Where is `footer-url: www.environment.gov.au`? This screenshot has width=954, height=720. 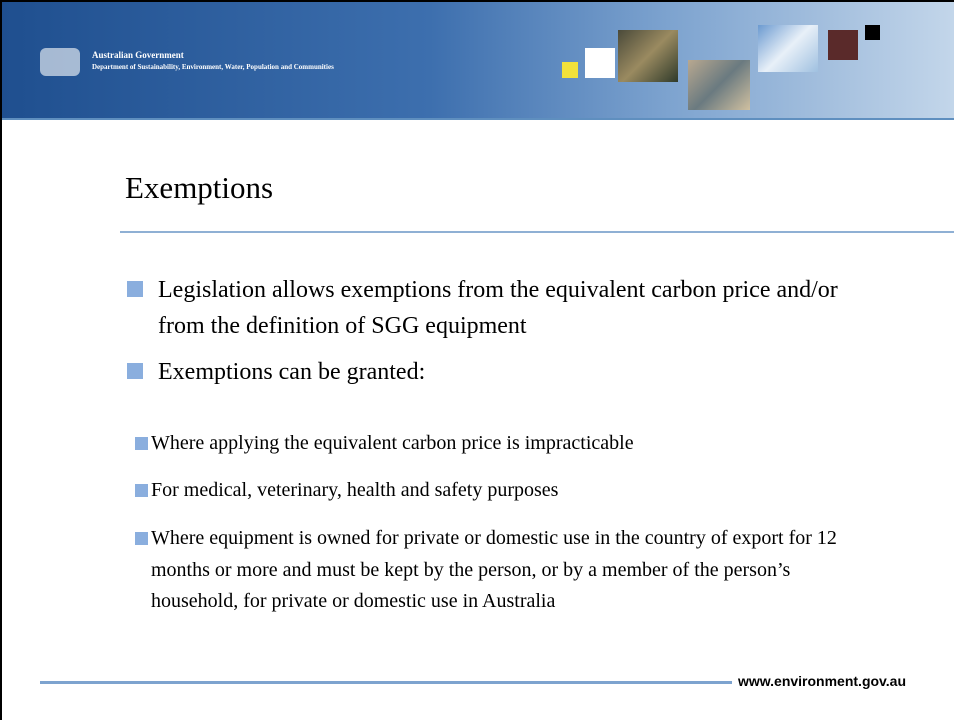 footer-url: www.environment.gov.au is located at coordinates (822, 681).